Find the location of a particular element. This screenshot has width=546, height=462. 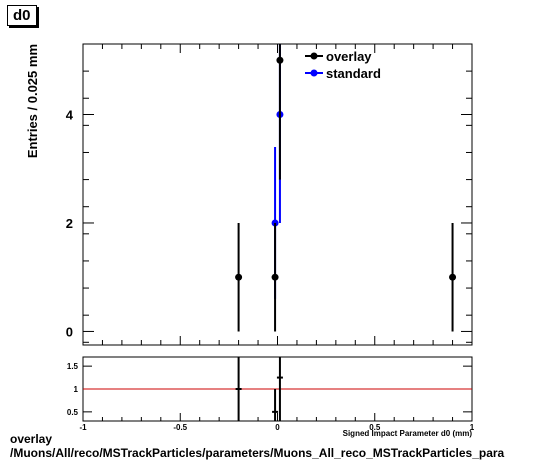

panel-title: d0 is located at coordinates (22, 15).